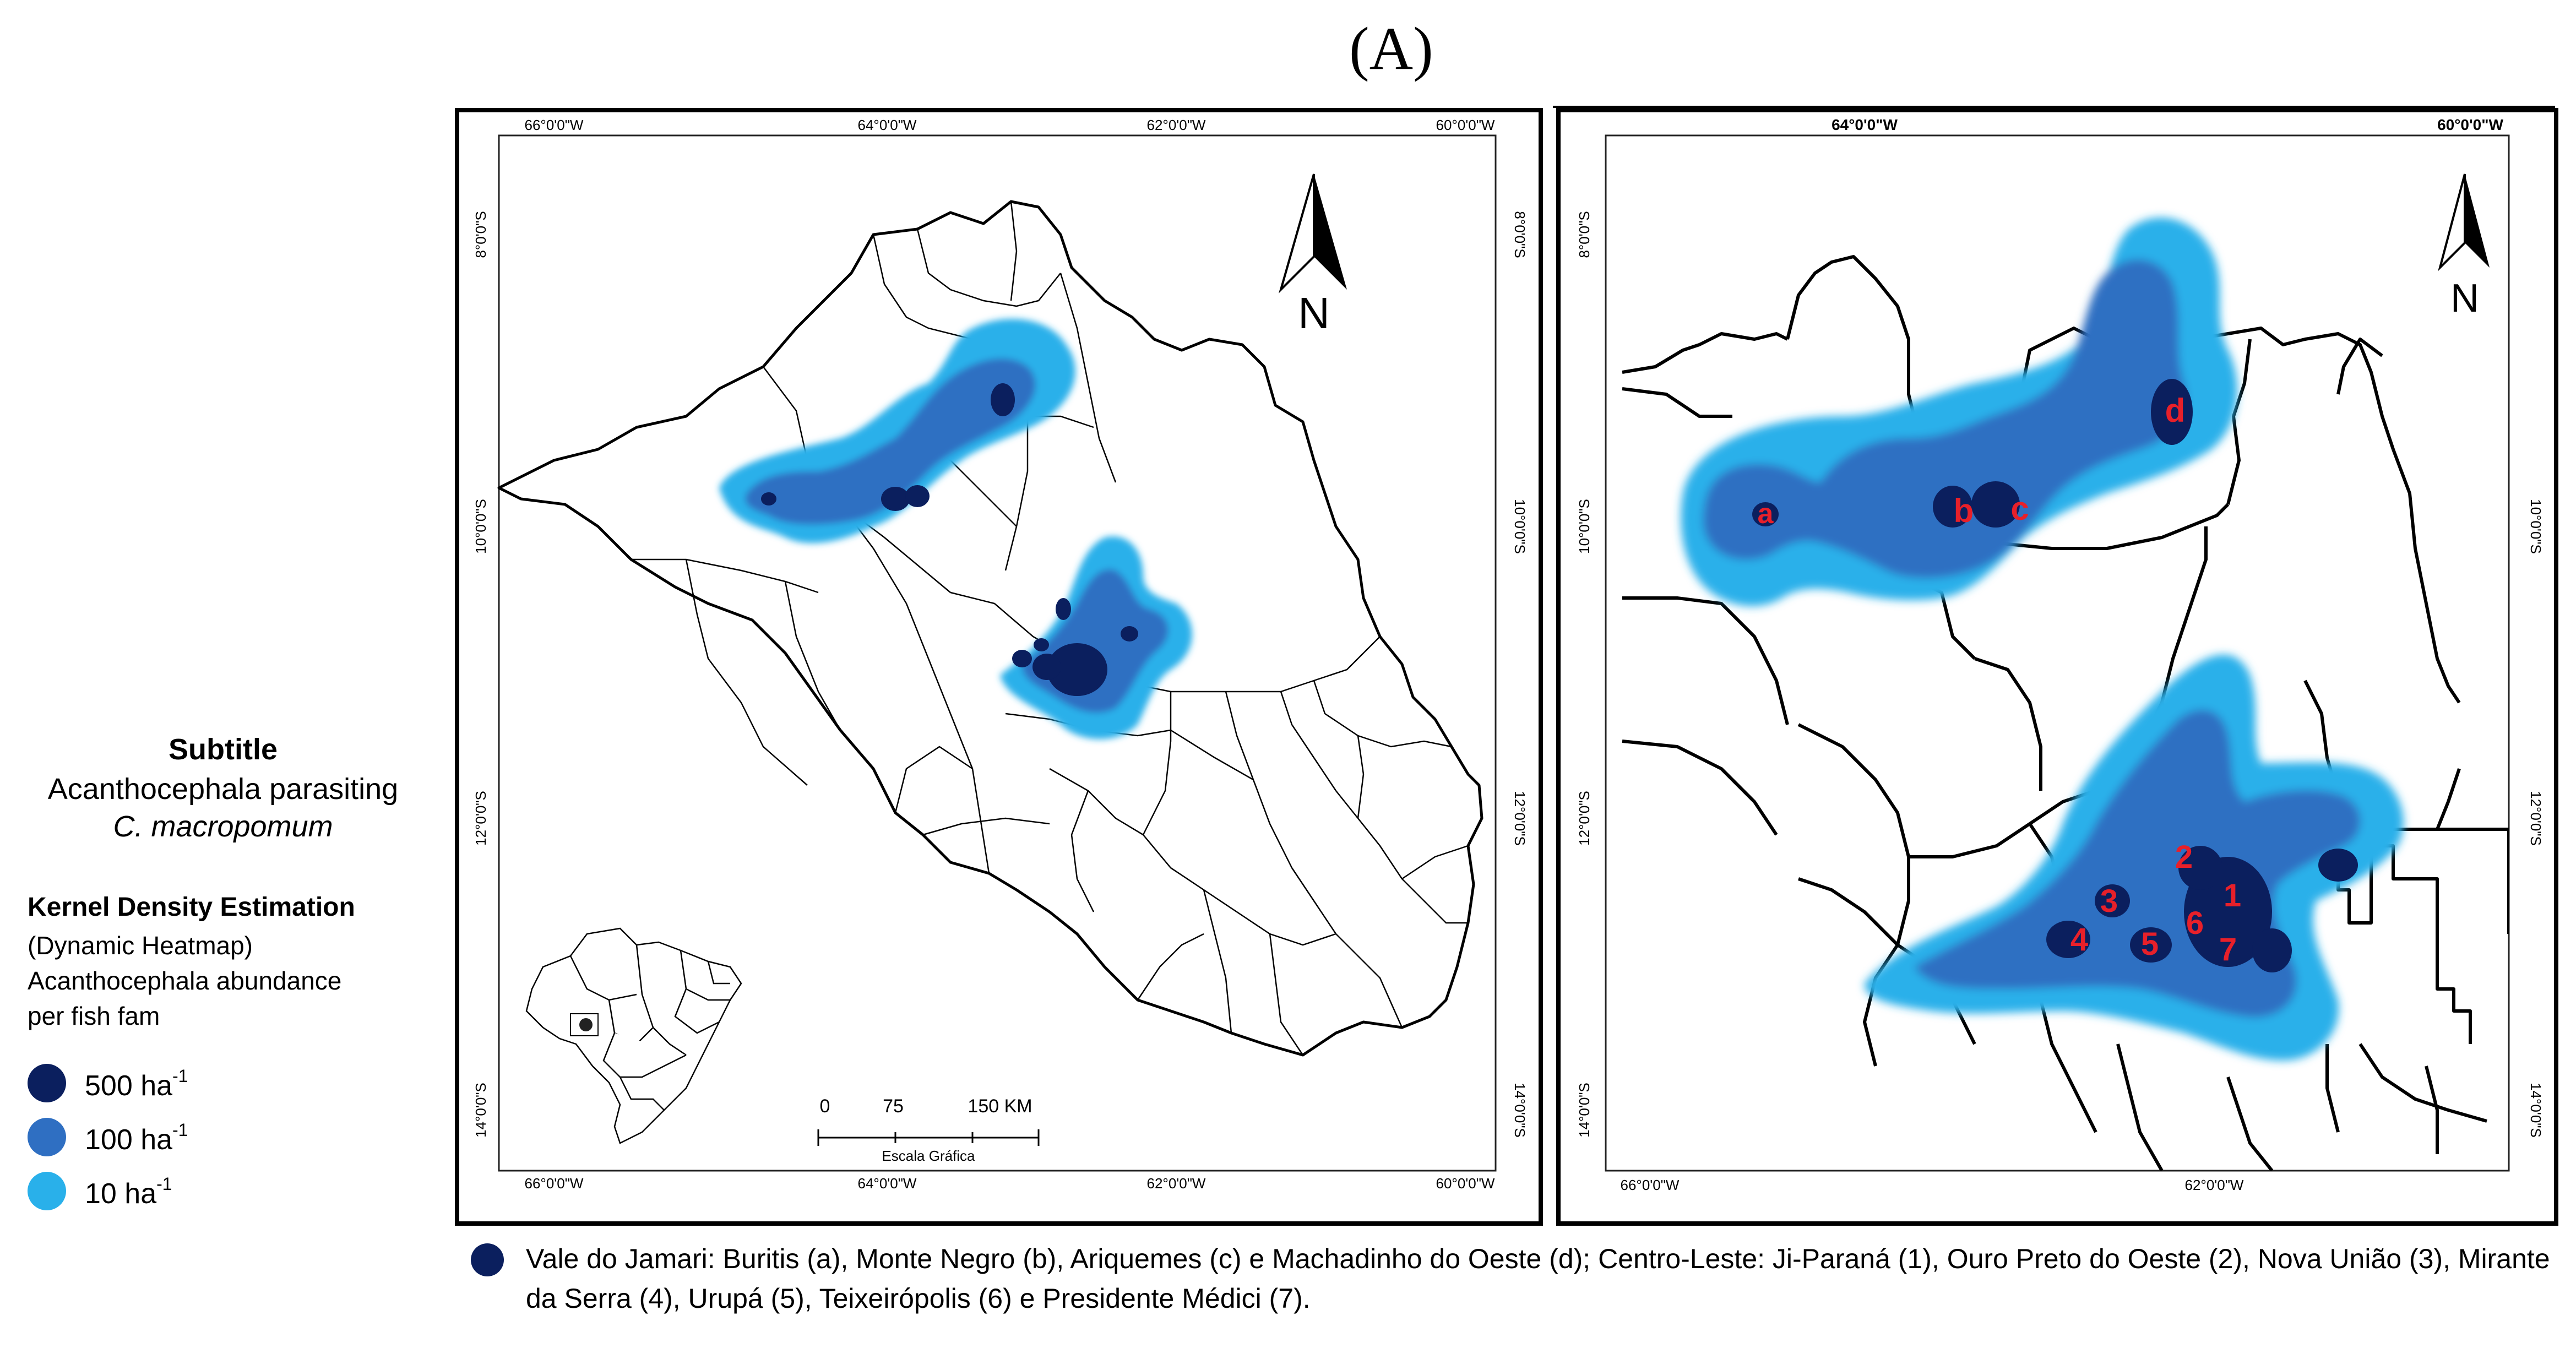  Describe the element at coordinates (1391, 48) in the screenshot. I see `panel-label: (A)` at that location.